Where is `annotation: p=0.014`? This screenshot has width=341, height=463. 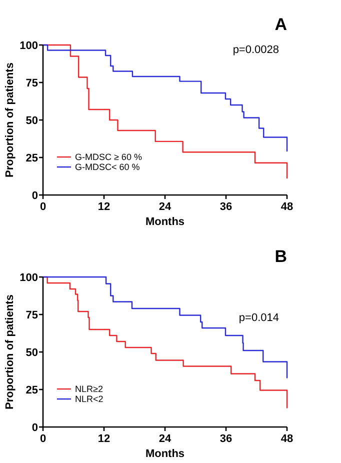
annotation: p=0.014 is located at coordinates (258, 318).